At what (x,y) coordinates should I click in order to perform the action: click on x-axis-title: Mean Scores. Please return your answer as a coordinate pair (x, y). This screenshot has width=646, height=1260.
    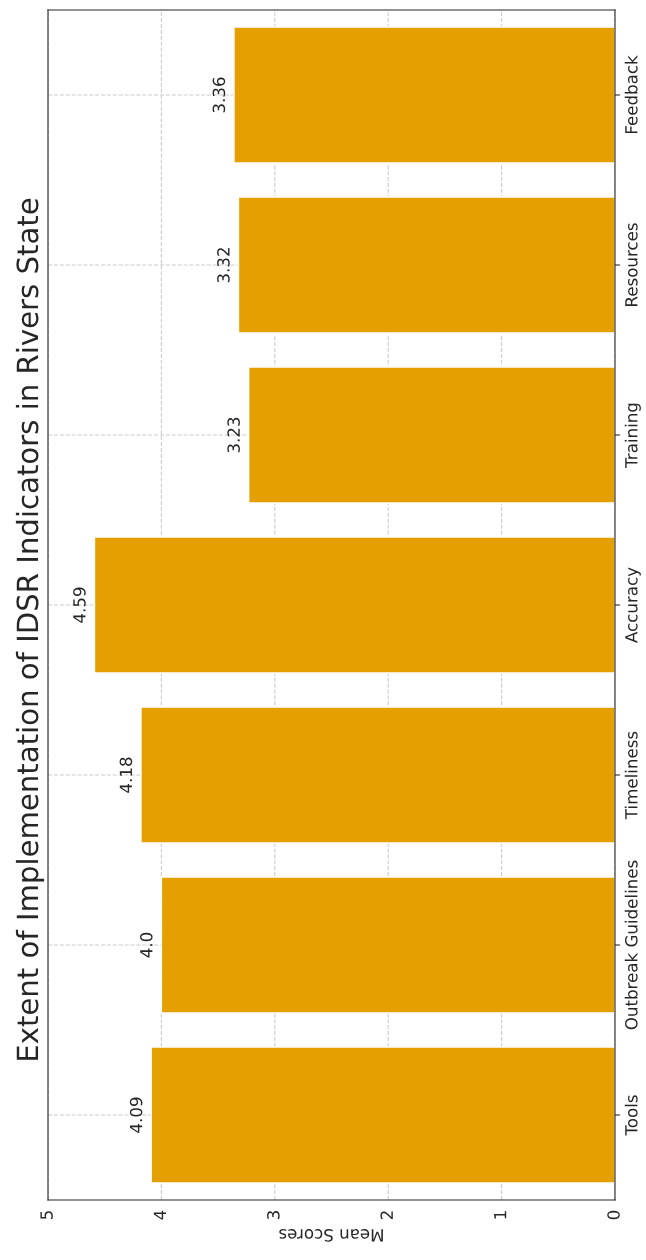
    Looking at the image, I should click on (331, 1235).